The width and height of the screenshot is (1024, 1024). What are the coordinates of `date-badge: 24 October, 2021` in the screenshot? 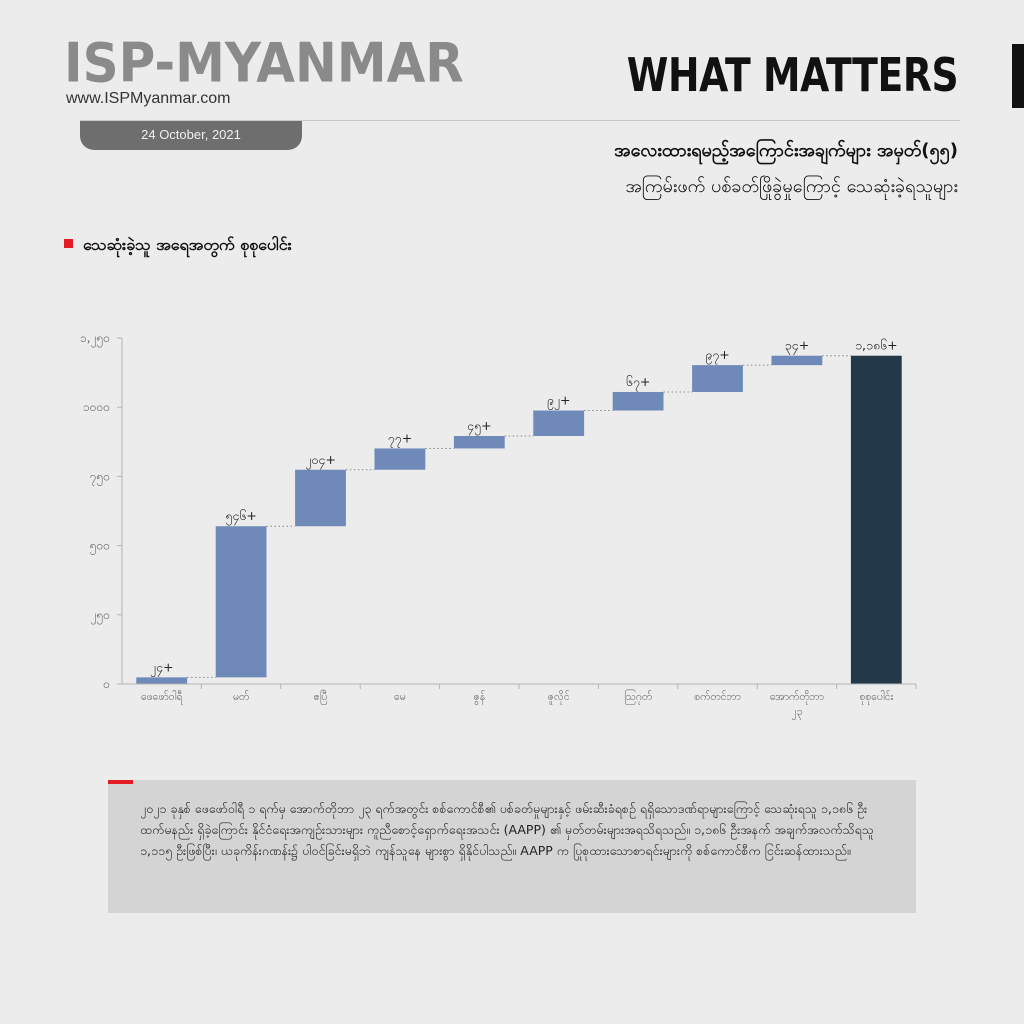 It's located at (191, 135).